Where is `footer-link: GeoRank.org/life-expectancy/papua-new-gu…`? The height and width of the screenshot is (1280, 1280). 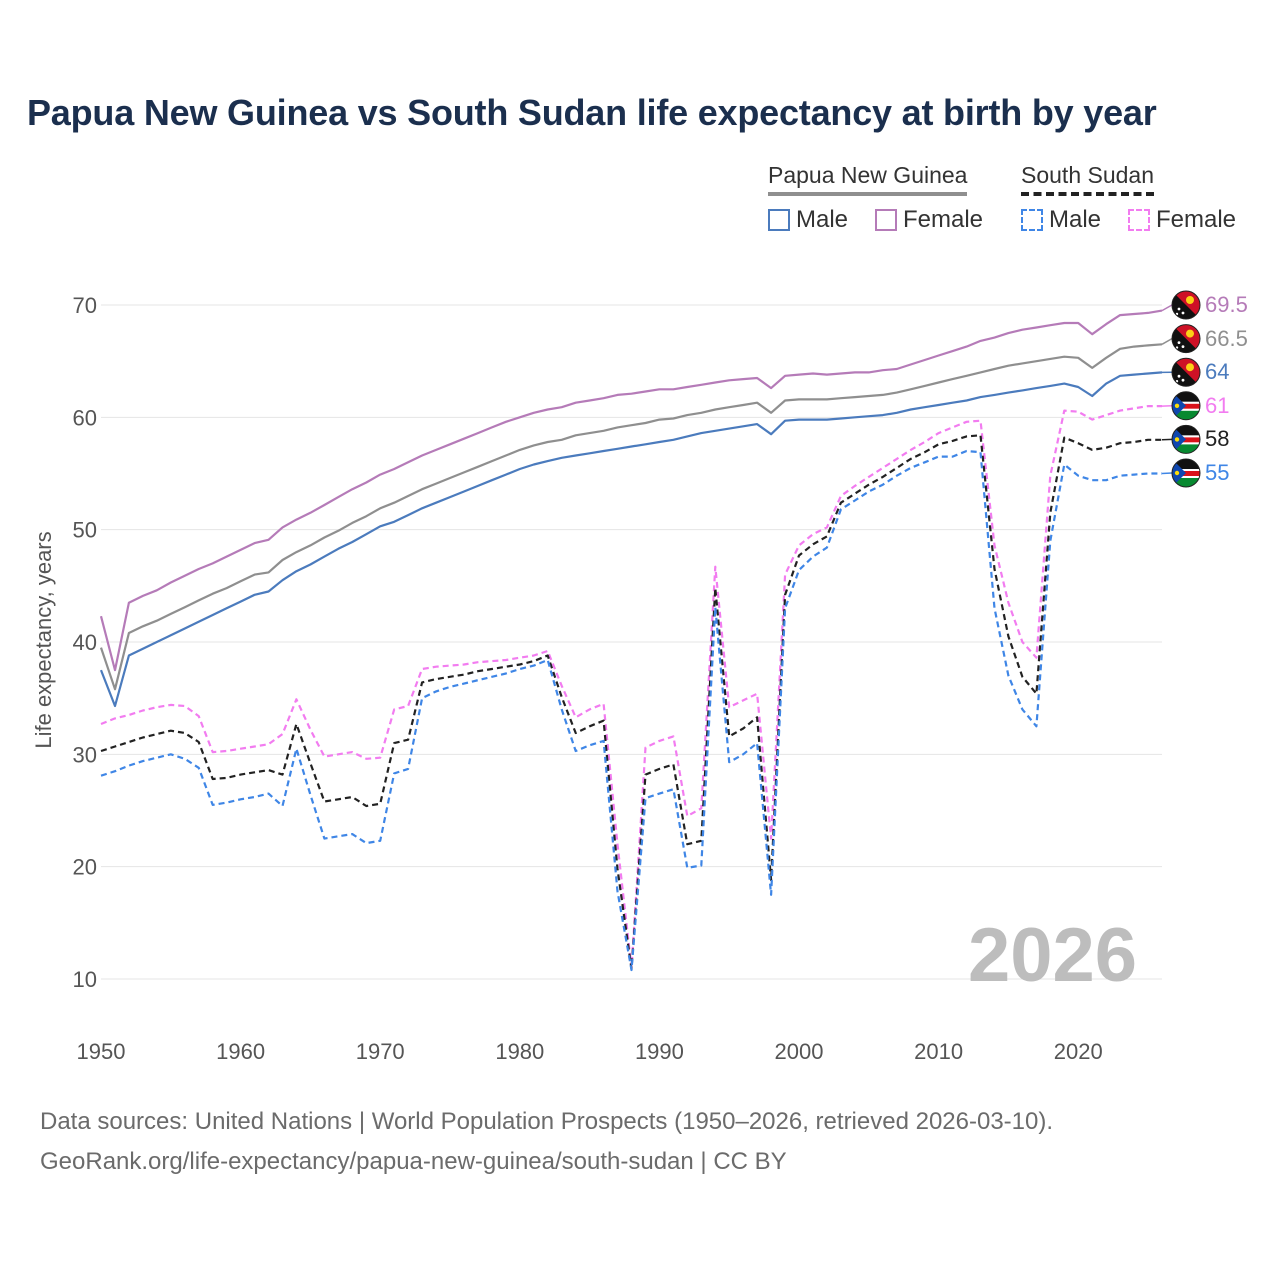 footer-link: GeoRank.org/life-expectancy/papua-new-gu… is located at coordinates (413, 1161).